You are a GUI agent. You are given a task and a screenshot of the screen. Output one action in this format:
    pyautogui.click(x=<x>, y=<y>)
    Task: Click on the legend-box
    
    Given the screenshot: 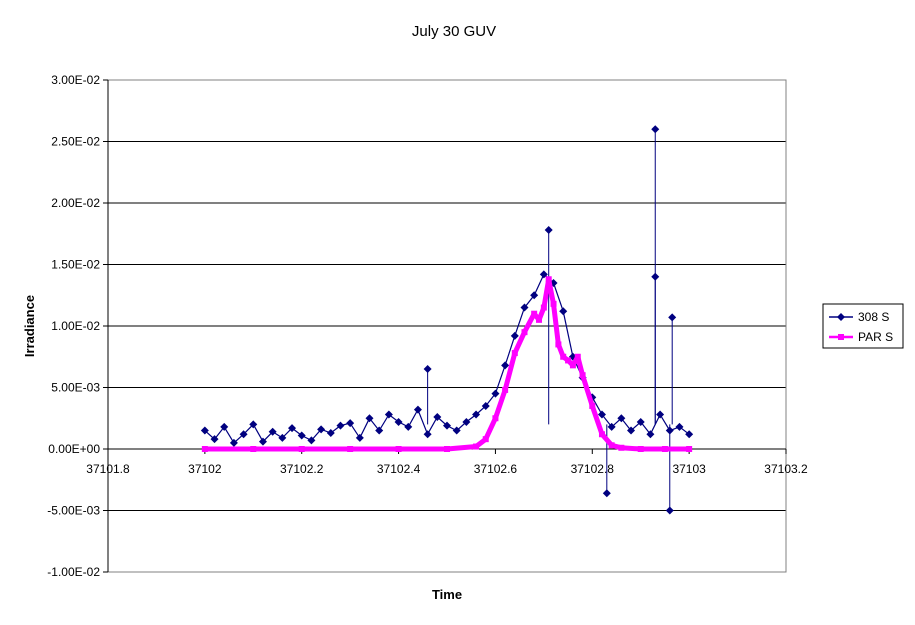 What is the action you would take?
    pyautogui.click(x=863, y=326)
    